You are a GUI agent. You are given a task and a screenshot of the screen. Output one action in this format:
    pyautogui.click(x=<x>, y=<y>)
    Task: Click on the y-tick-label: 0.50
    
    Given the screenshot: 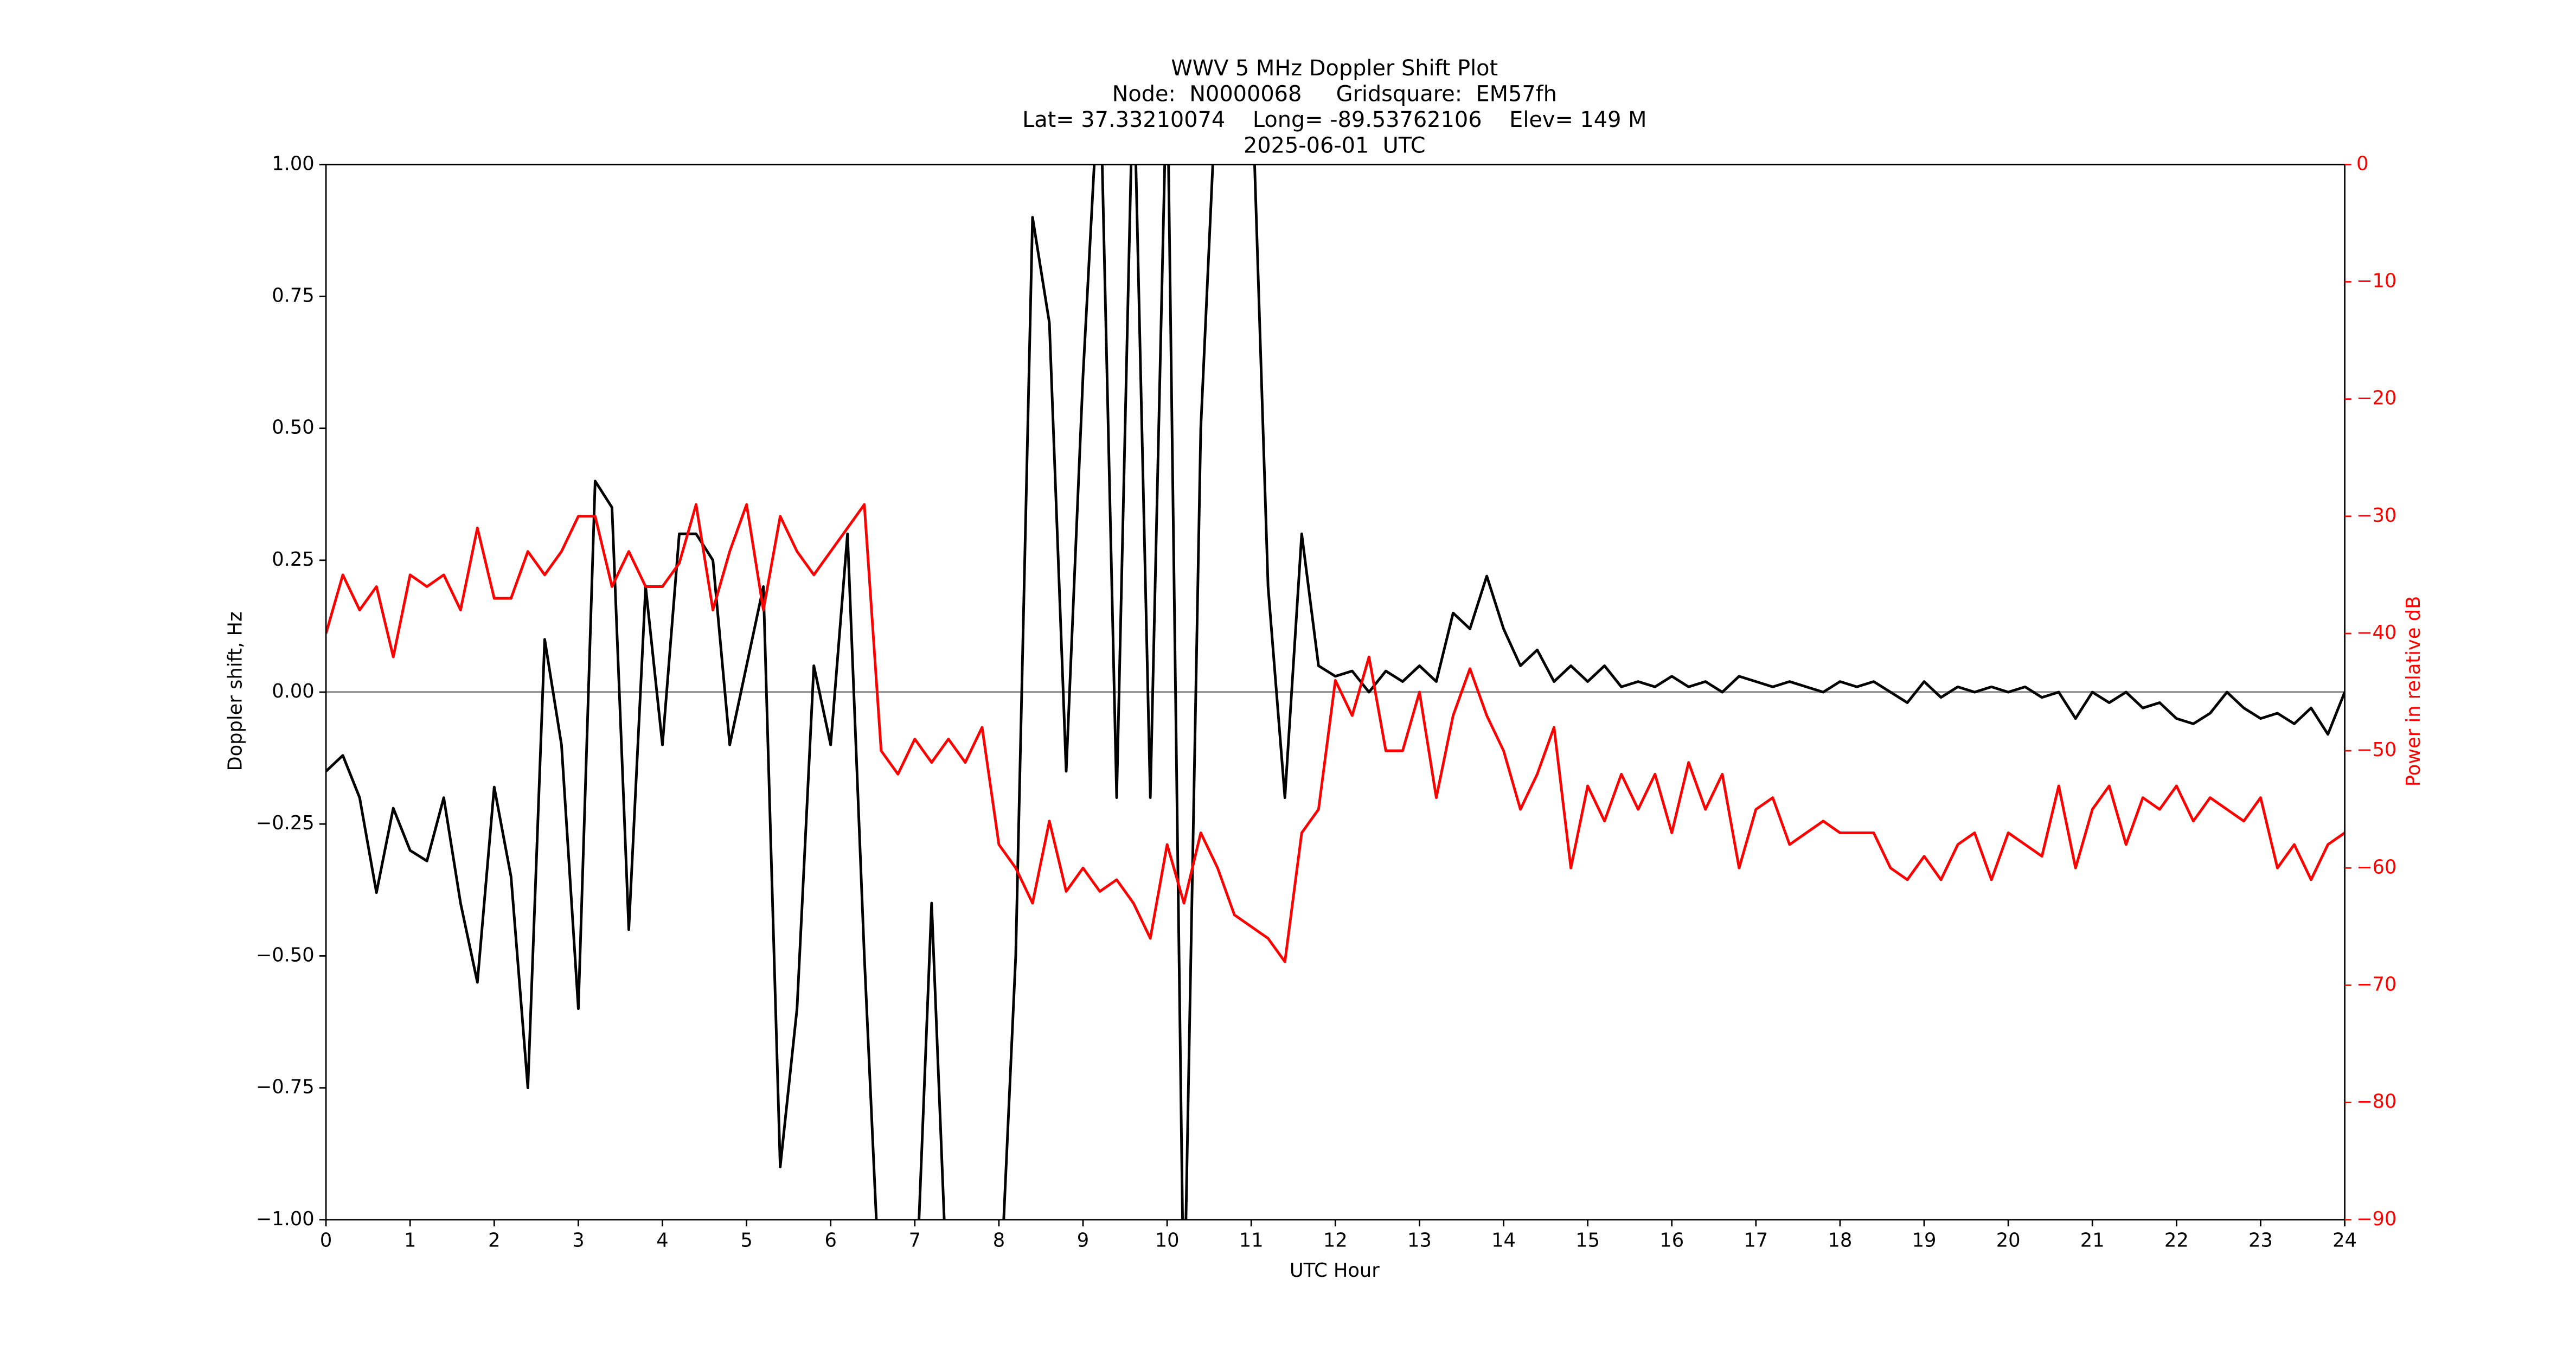 What is the action you would take?
    pyautogui.click(x=293, y=428)
    